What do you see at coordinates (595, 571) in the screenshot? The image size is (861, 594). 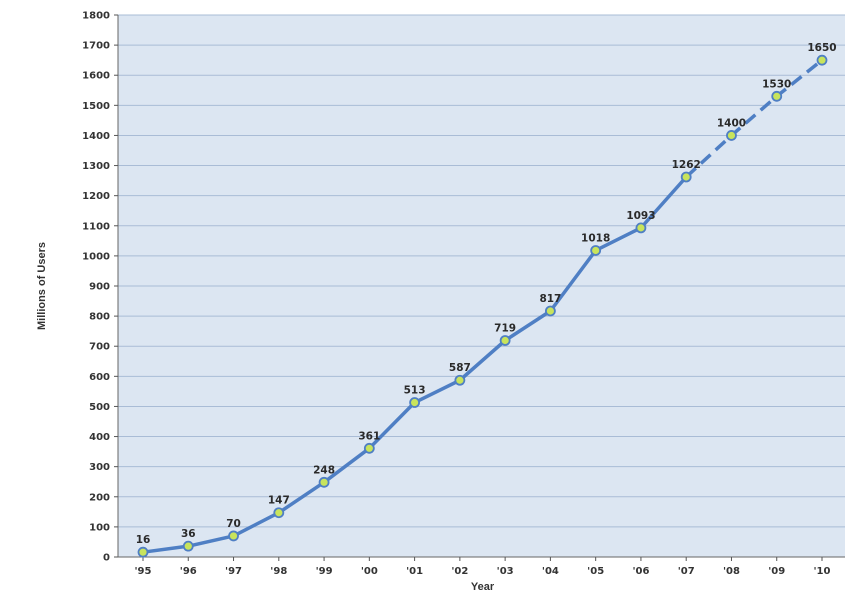 I see `x-tick-label: '05` at bounding box center [595, 571].